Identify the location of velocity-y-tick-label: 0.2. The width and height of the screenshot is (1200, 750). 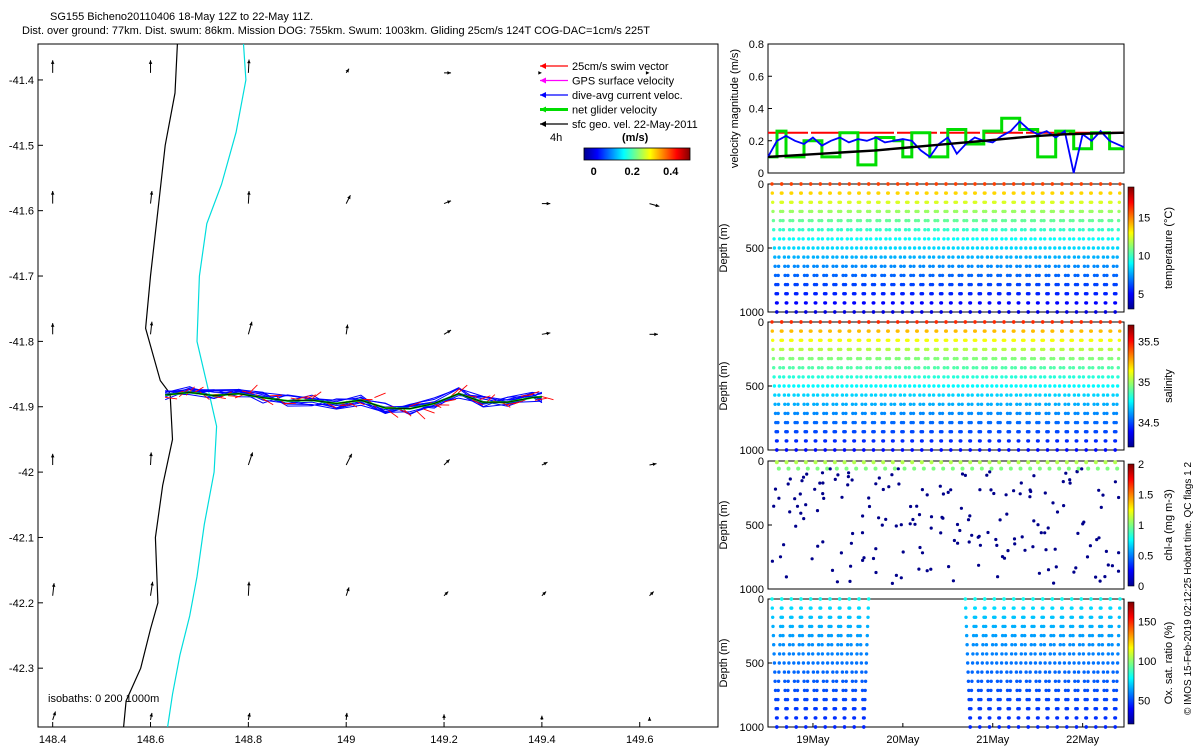
(756, 142).